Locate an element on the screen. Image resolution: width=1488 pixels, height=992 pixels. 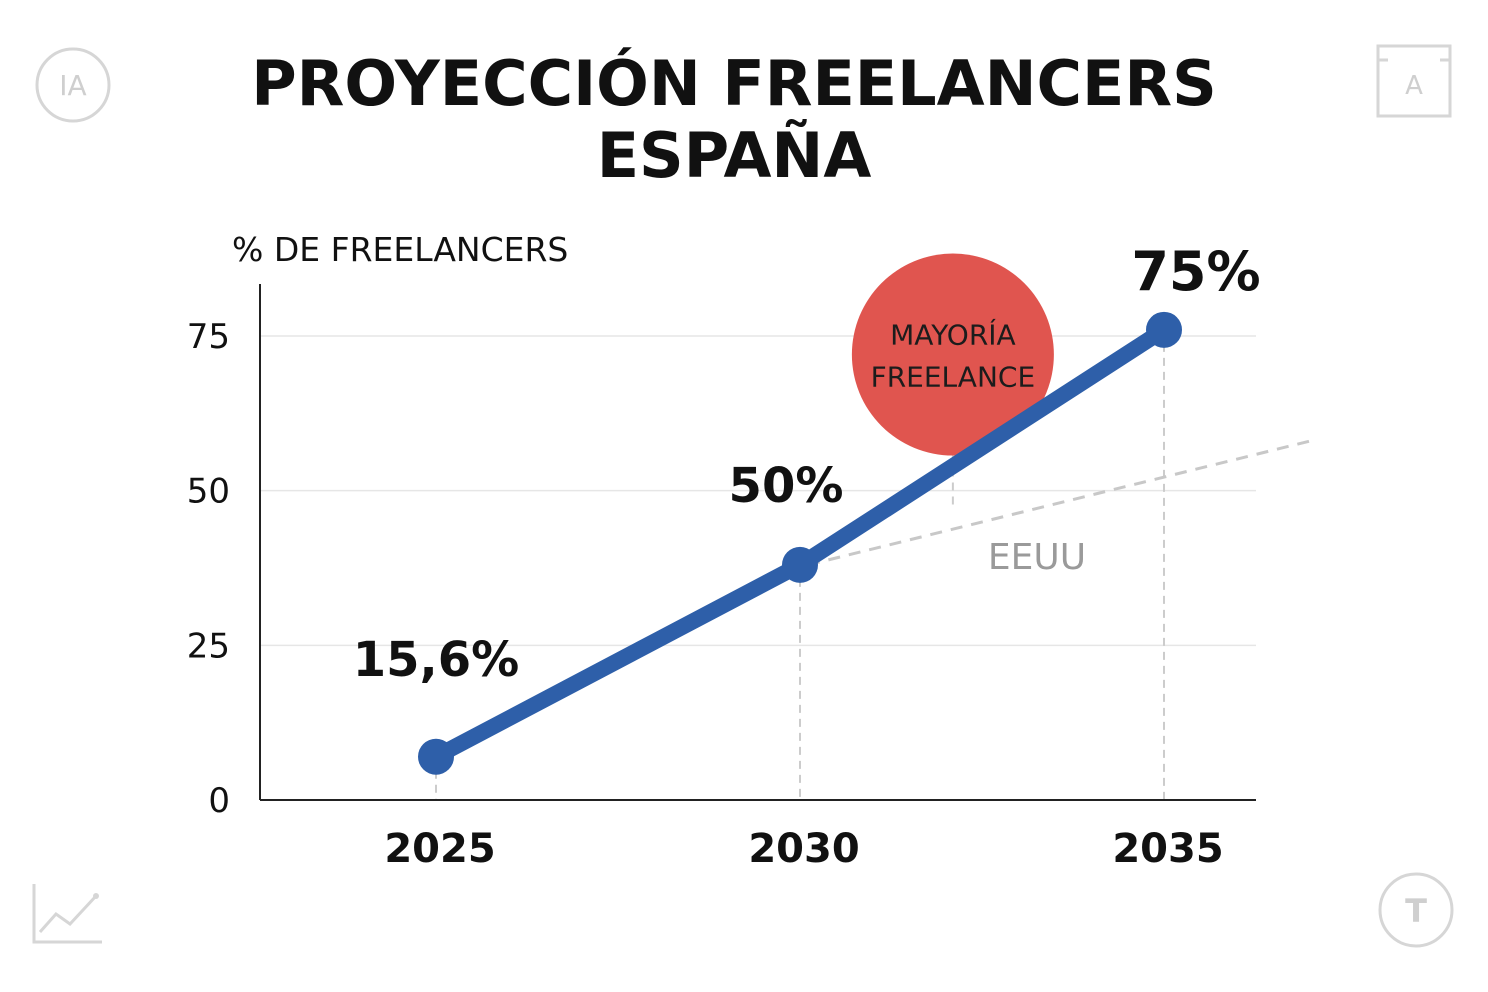
eeuu-label: EEUU is located at coordinates (1037, 557).